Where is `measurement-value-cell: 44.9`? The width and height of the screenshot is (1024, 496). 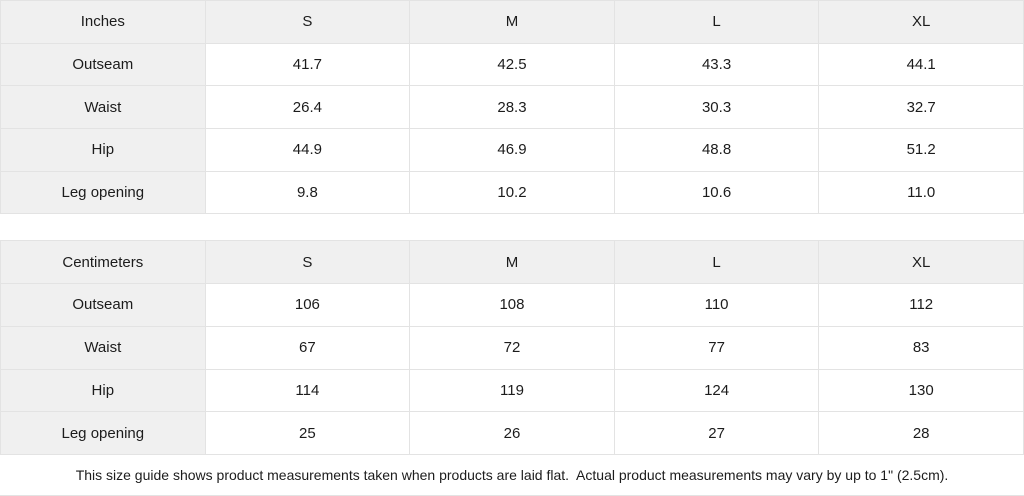 measurement-value-cell: 44.9 is located at coordinates (307, 150).